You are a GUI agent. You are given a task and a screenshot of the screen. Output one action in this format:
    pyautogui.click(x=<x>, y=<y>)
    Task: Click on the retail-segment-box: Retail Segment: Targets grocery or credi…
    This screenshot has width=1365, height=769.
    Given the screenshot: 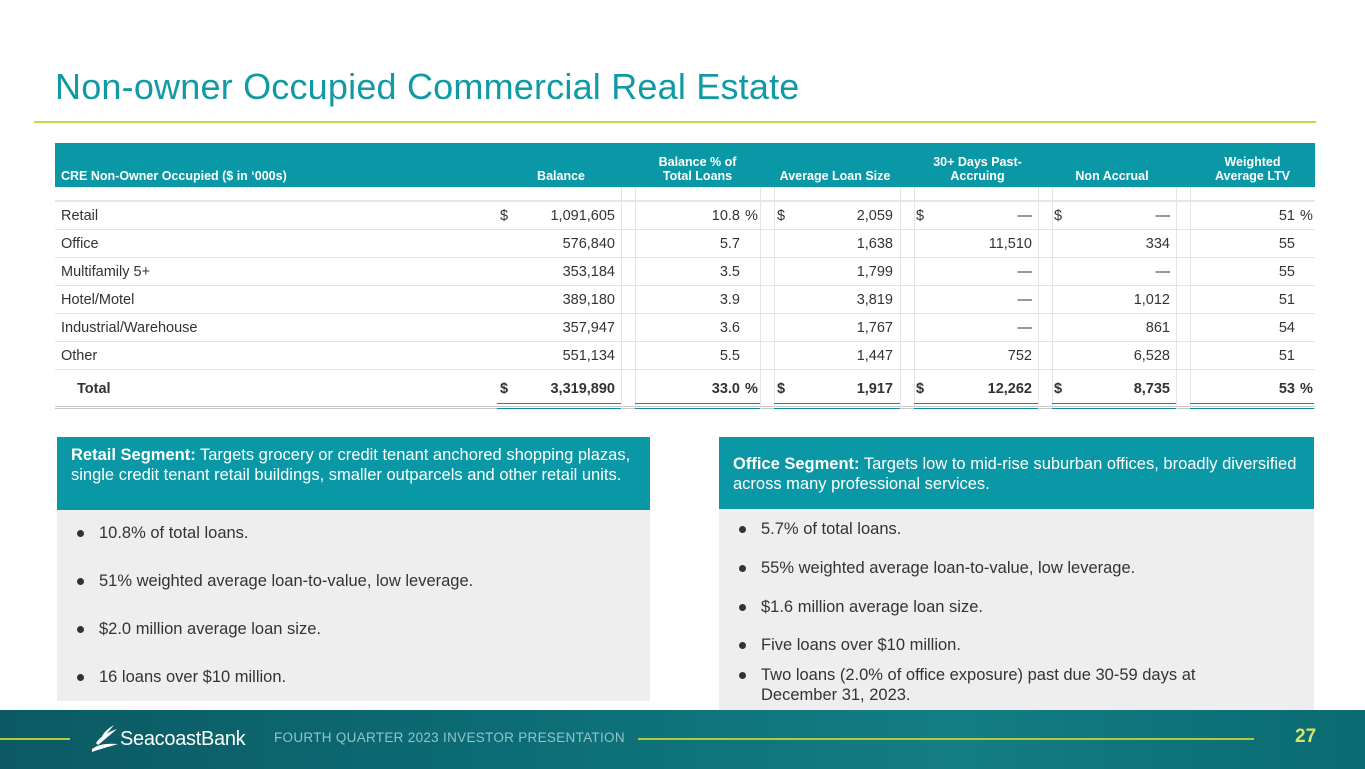 What is the action you would take?
    pyautogui.click(x=353, y=569)
    